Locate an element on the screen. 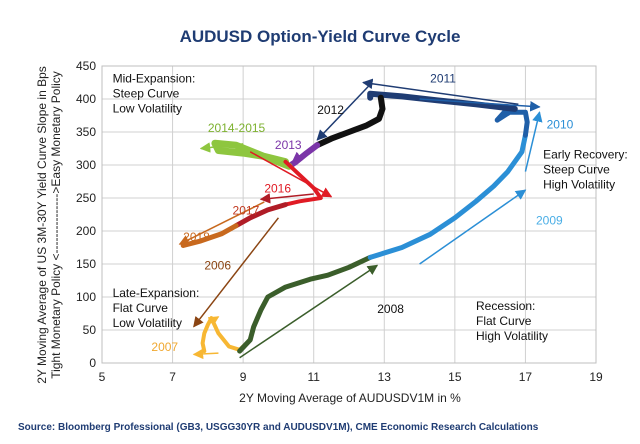 The image size is (640, 444). series-line-2011 is located at coordinates (442, 101).